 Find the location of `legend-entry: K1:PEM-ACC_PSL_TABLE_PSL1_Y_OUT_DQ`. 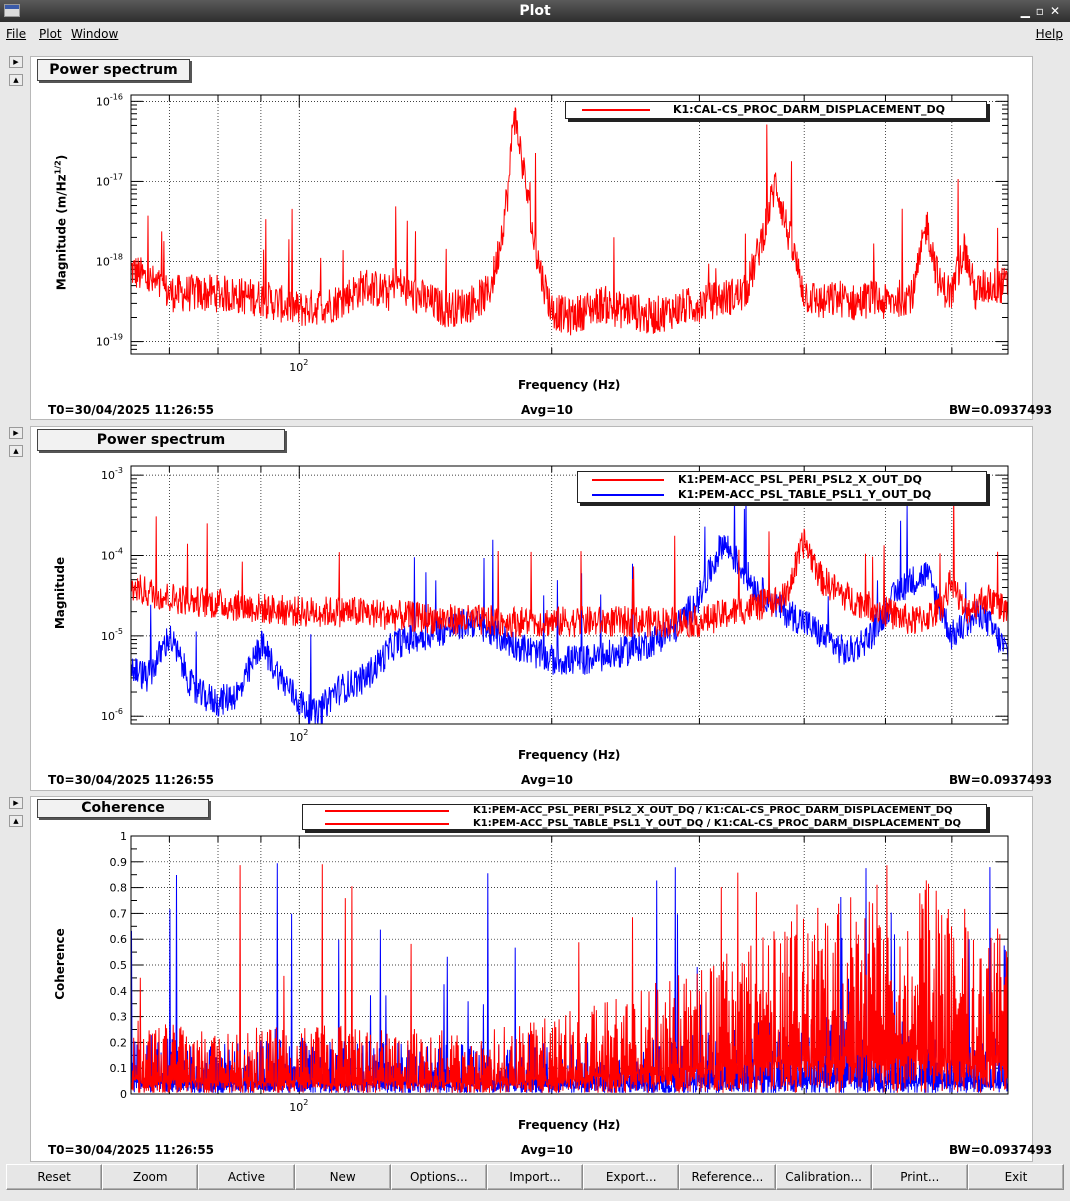

legend-entry: K1:PEM-ACC_PSL_TABLE_PSL1_Y_OUT_DQ is located at coordinates (782, 495).